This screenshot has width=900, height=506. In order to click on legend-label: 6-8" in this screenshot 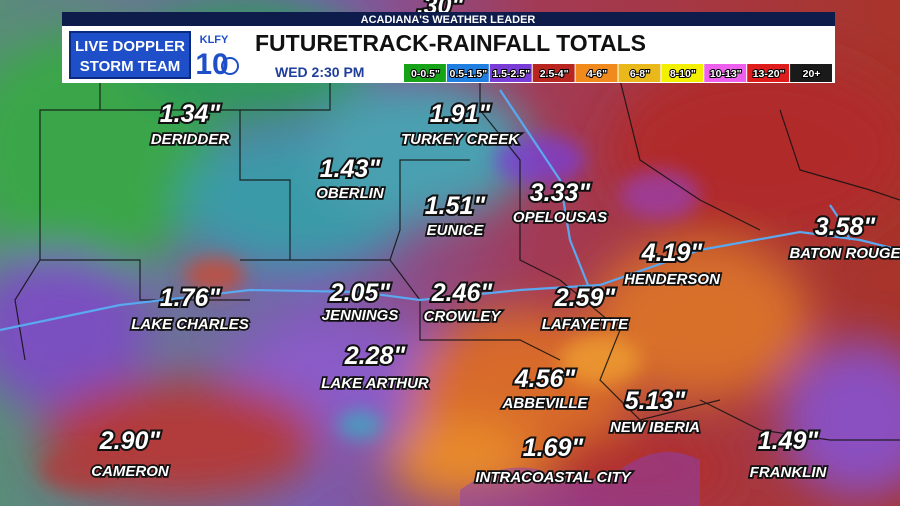, I will do `click(640, 74)`.